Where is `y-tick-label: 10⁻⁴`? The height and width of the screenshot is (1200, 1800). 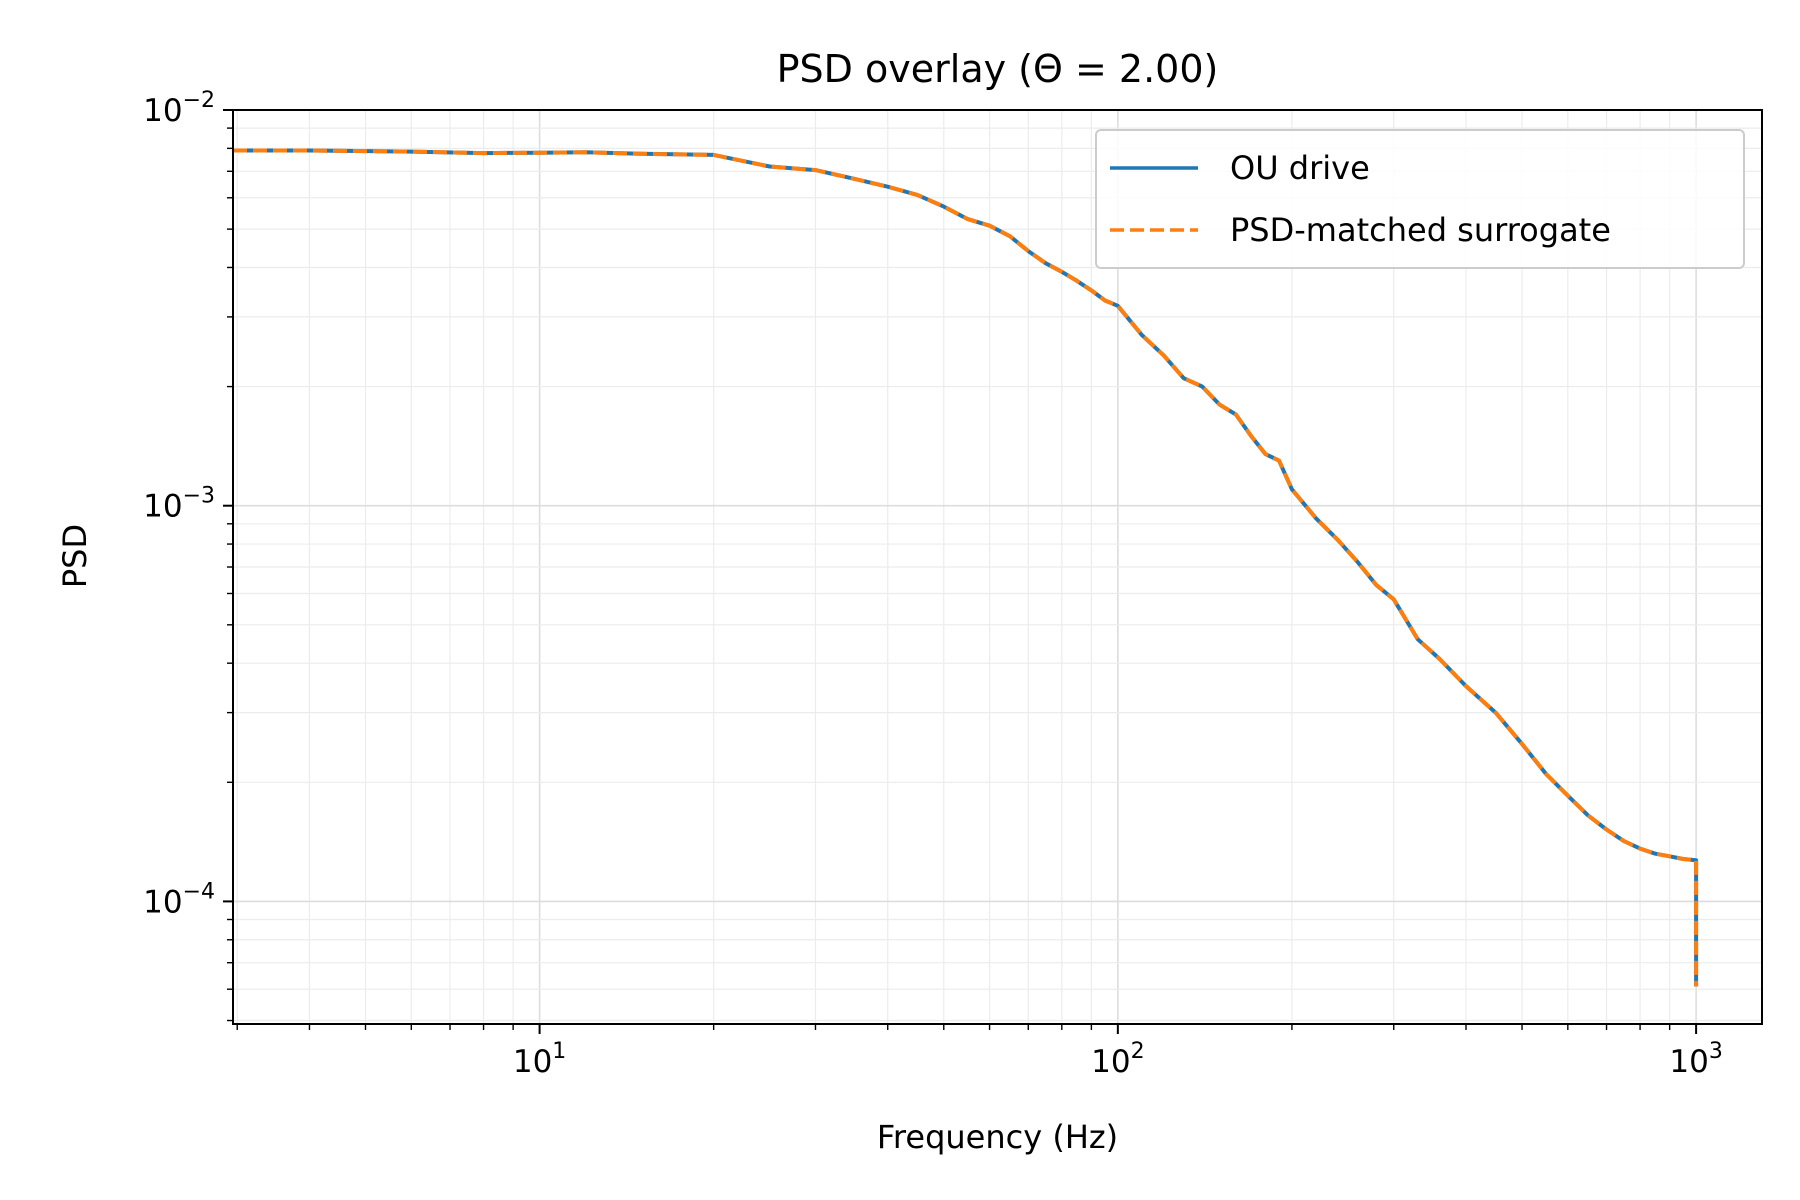
y-tick-label: 10⁻⁴ is located at coordinates (179, 899).